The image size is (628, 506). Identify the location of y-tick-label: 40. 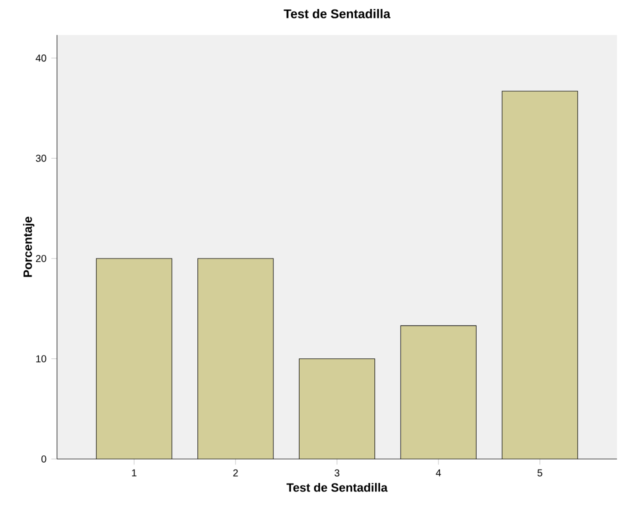
(41, 58).